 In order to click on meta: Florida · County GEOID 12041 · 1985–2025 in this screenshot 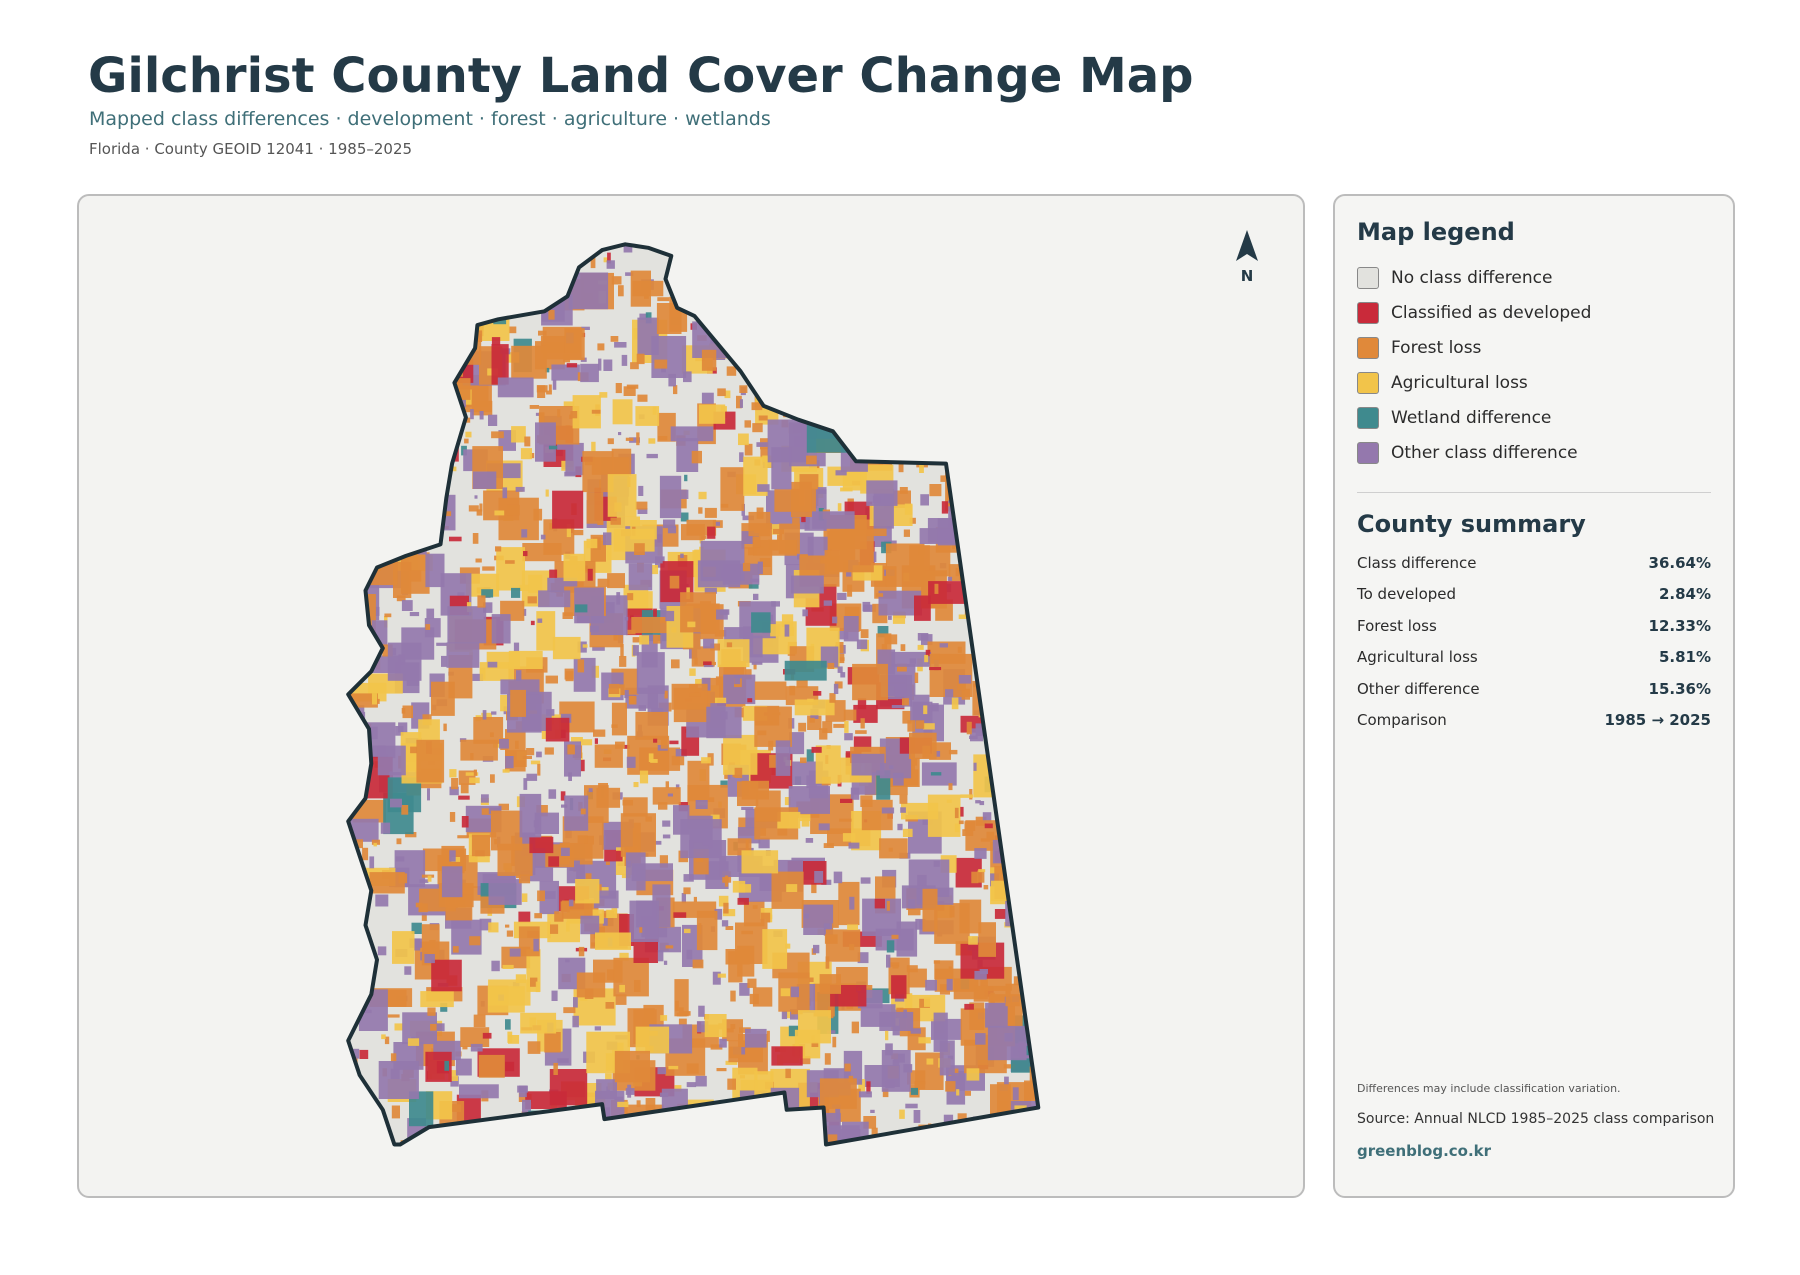, I will do `click(251, 149)`.